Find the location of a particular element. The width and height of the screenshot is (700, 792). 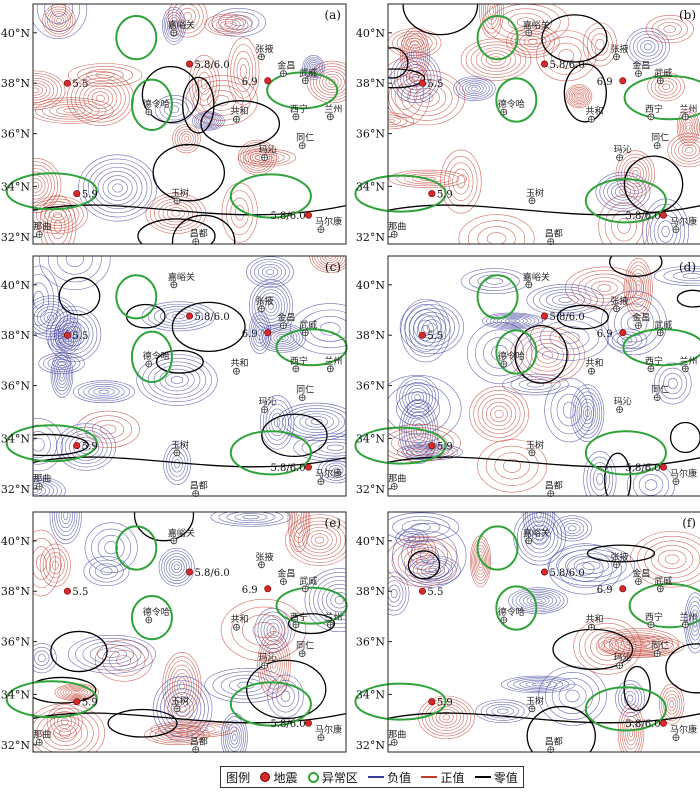

panel-label: (a) is located at coordinates (332, 15).